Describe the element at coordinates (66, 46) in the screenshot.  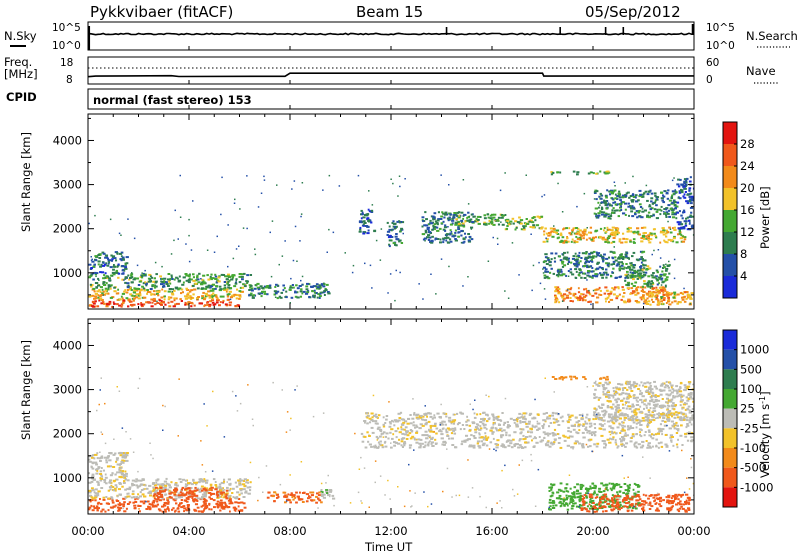
I see `noise-left-tick-bottom: 10^0` at that location.